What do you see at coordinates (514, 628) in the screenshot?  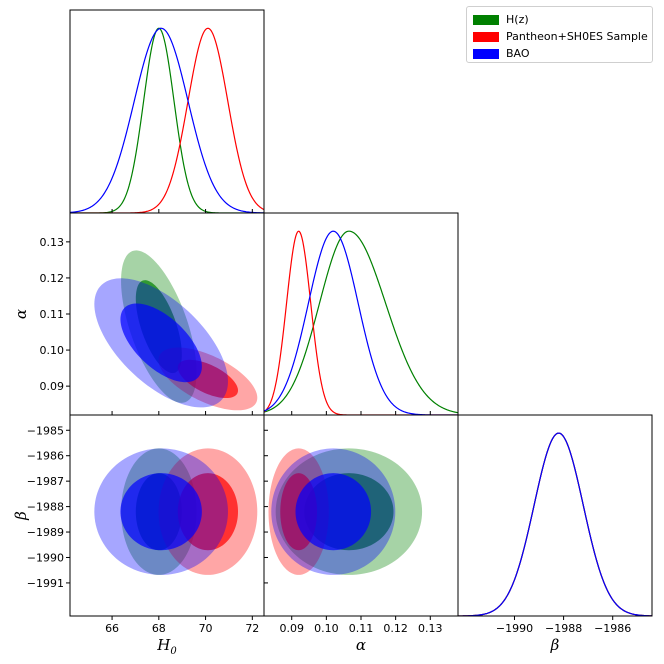 I see `x-tick-label-beta: −1990` at bounding box center [514, 628].